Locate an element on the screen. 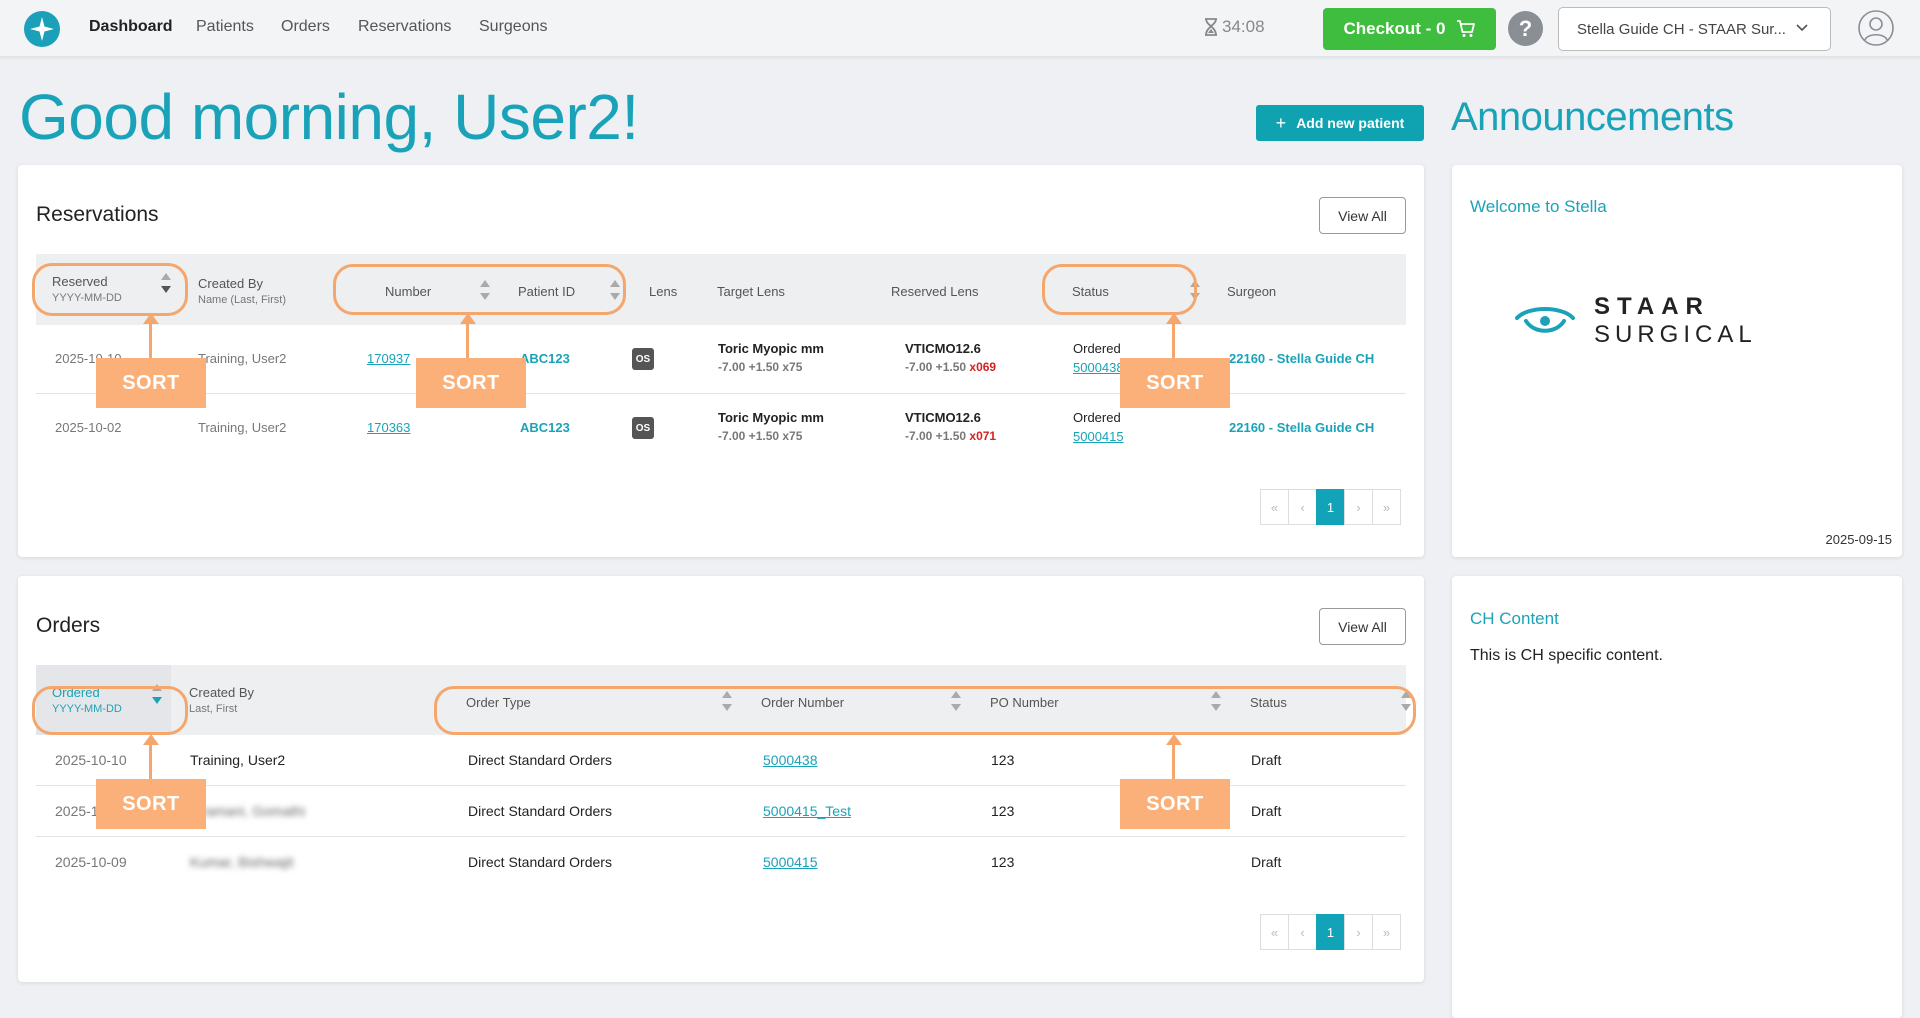 Image resolution: width=1920 pixels, height=1018 pixels. status-order-link: 5000415 is located at coordinates (1098, 436).